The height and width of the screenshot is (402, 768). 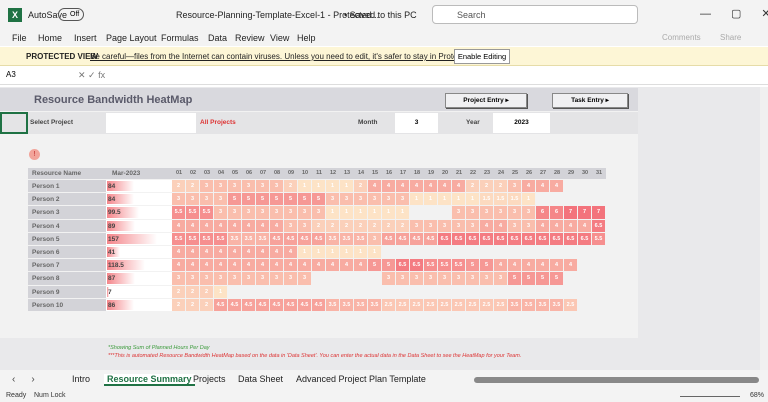 What do you see at coordinates (250, 38) in the screenshot?
I see `menu-item: Review` at bounding box center [250, 38].